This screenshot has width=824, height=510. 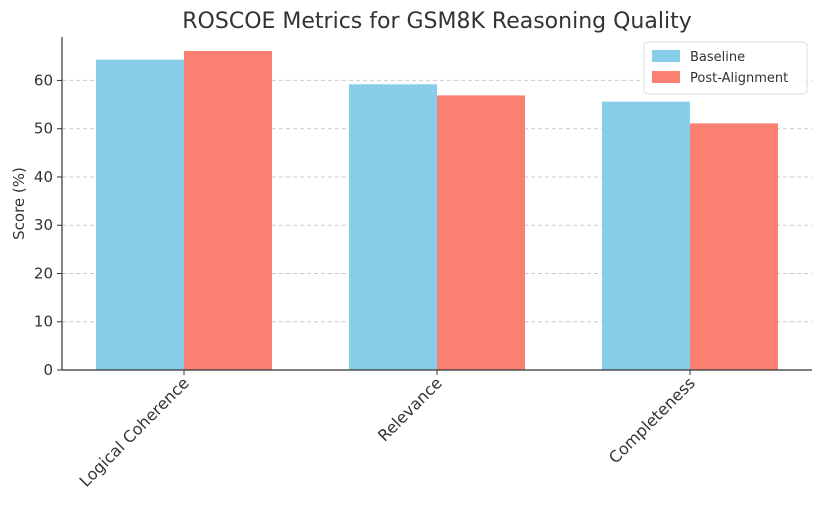 I want to click on legend: Baseline Post-Alignment, so click(x=725, y=68).